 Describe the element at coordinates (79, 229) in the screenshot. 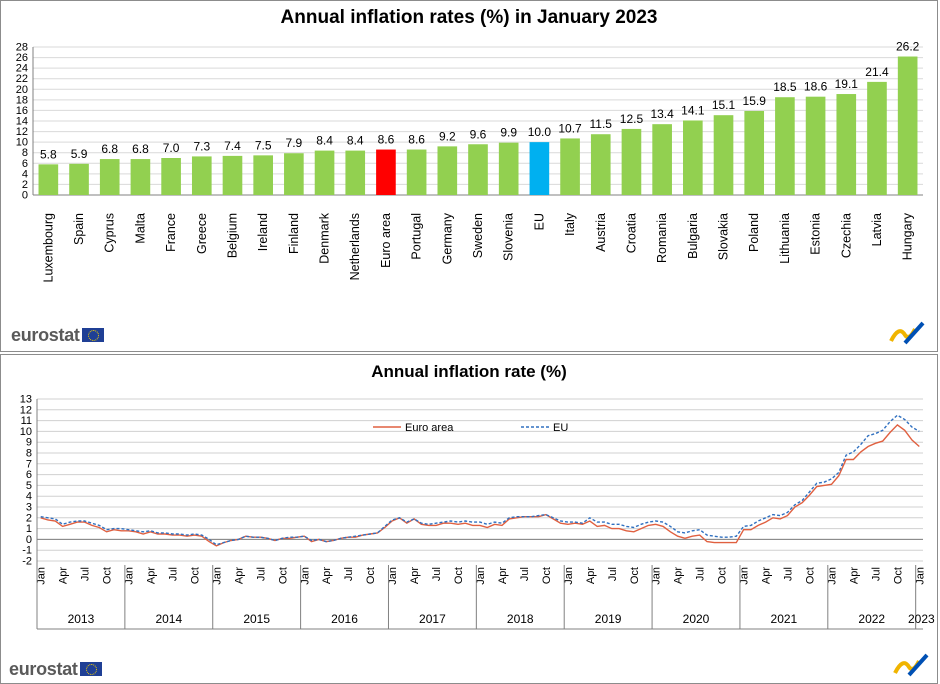

I see `bar-category-label: Spain` at that location.